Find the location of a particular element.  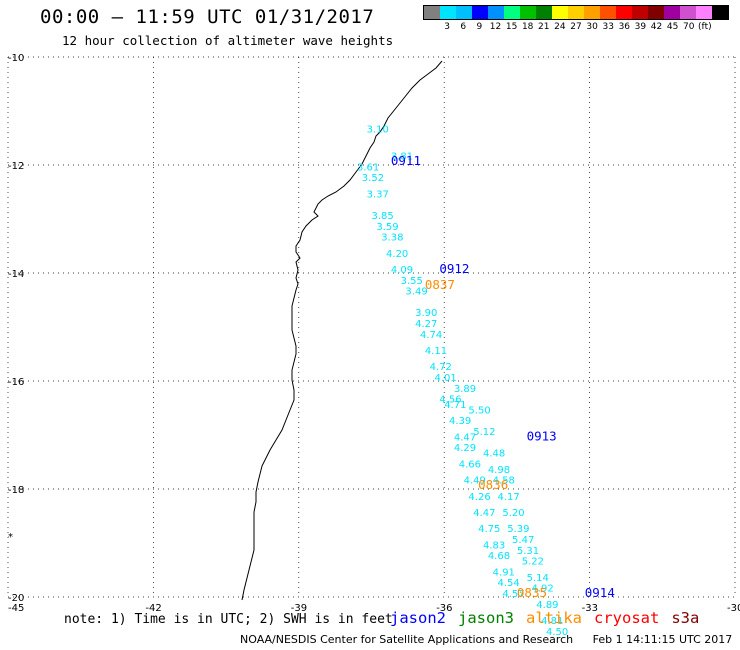

legend-tick: 21 is located at coordinates (544, 27).